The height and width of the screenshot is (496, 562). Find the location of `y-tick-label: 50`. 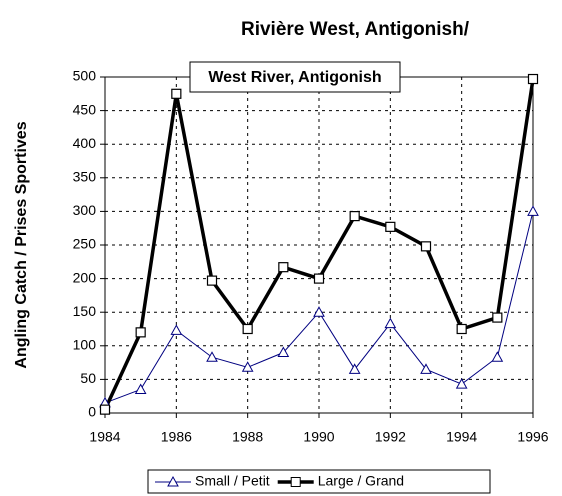

y-tick-label: 50 is located at coordinates (88, 378).